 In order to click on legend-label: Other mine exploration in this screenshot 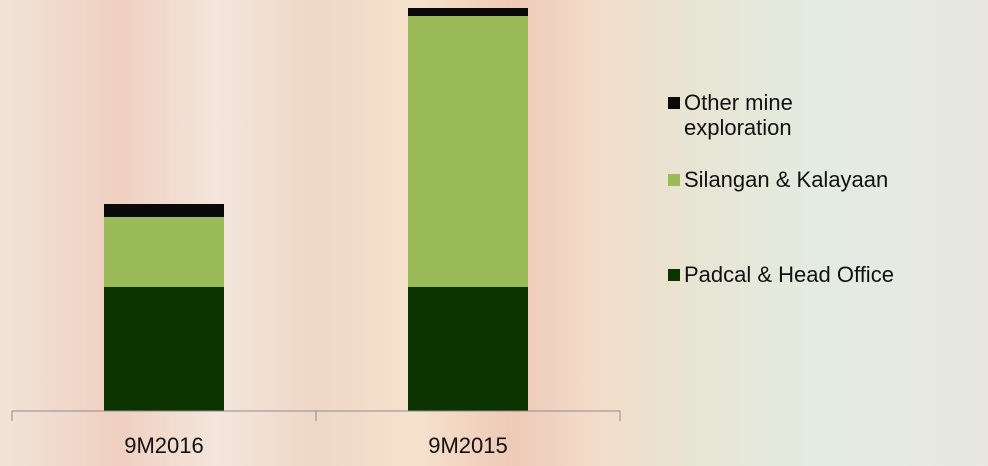, I will do `click(738, 115)`.